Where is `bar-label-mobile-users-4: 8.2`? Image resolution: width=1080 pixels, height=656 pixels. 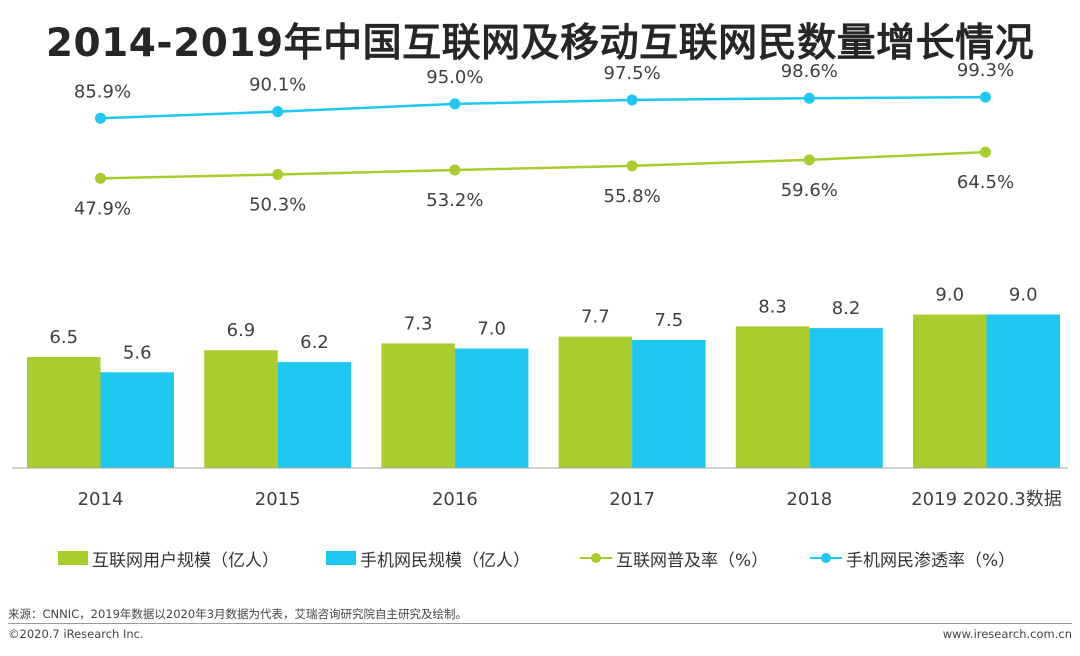 bar-label-mobile-users-4: 8.2 is located at coordinates (846, 308).